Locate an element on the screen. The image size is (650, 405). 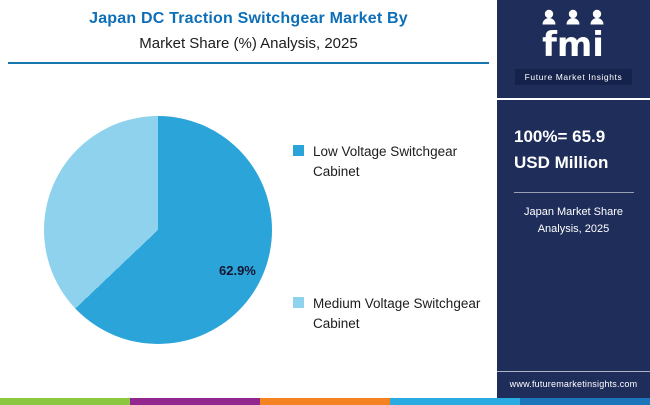
pie-slice-data-label: 62.9% is located at coordinates (237, 270).